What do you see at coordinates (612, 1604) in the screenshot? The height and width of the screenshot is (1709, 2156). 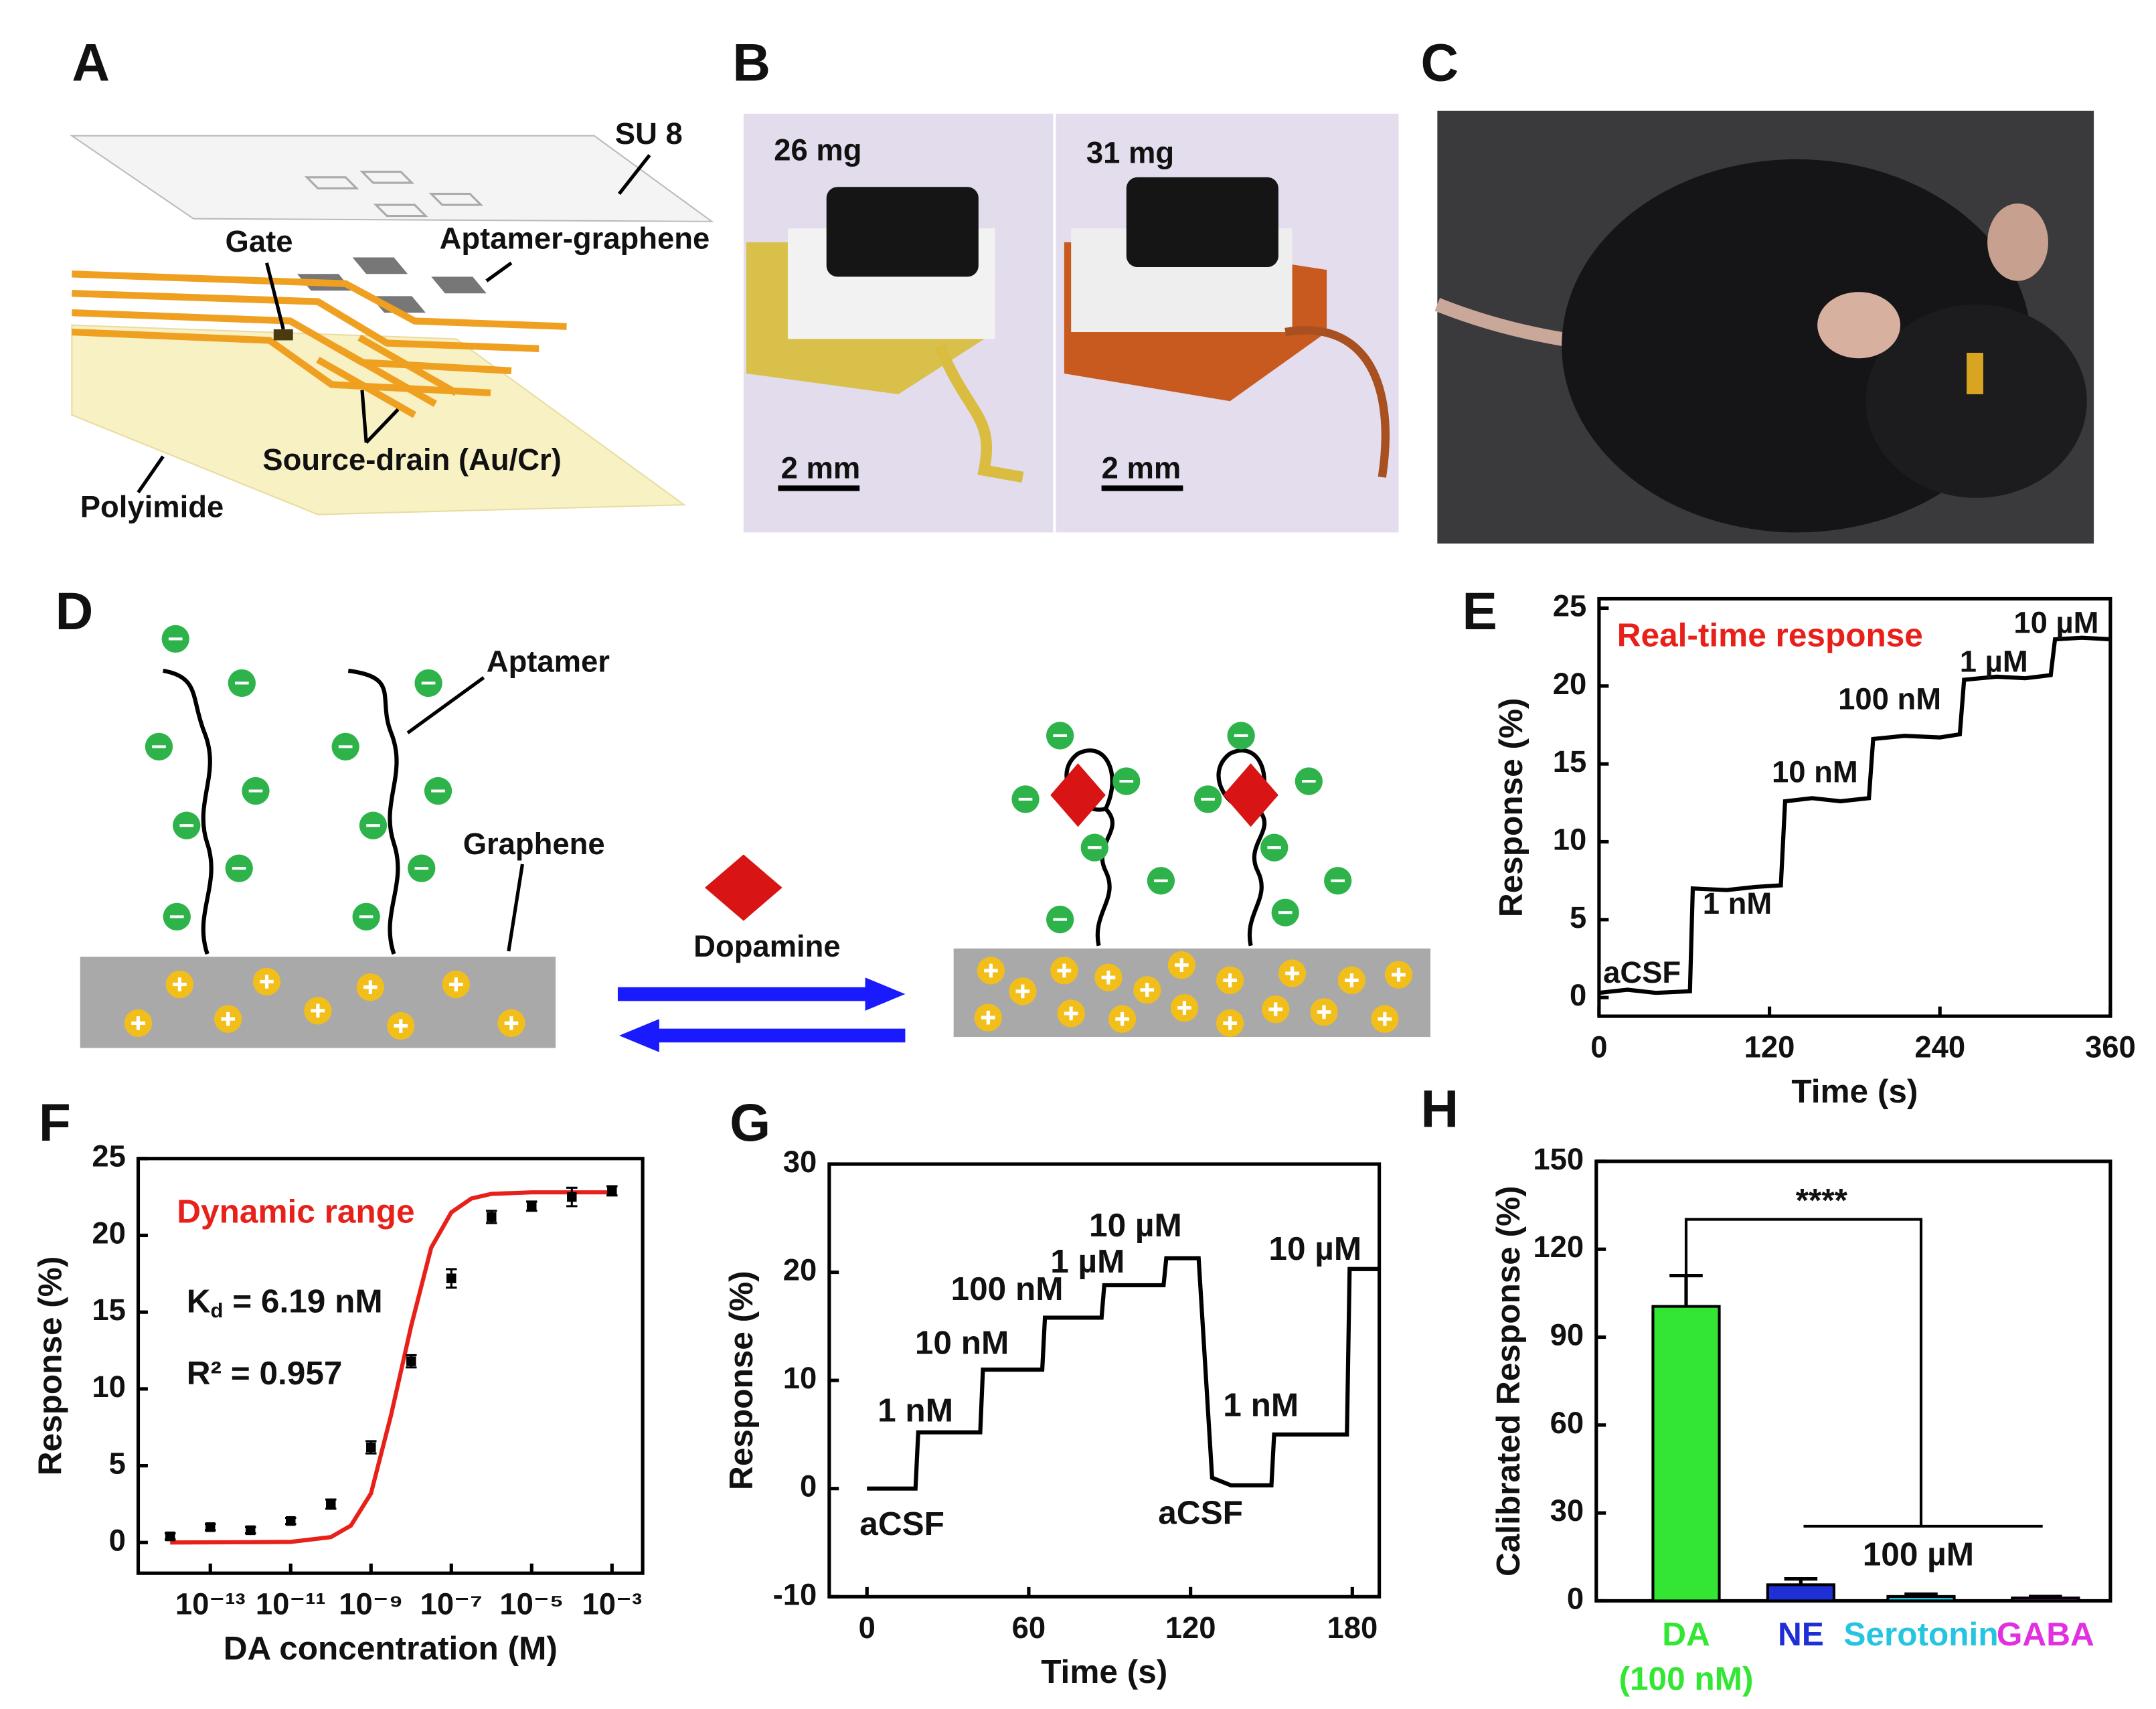 I see `x-tick-label: 10⁻³` at bounding box center [612, 1604].